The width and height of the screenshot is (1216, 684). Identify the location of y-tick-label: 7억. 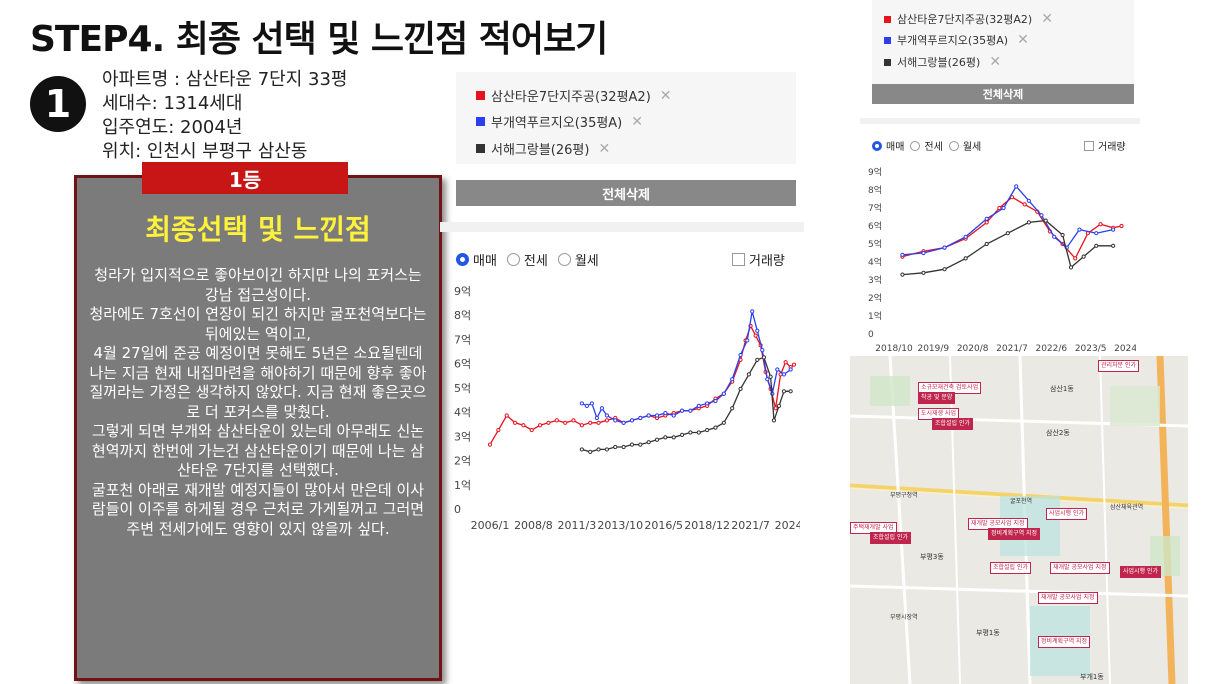
(462, 339).